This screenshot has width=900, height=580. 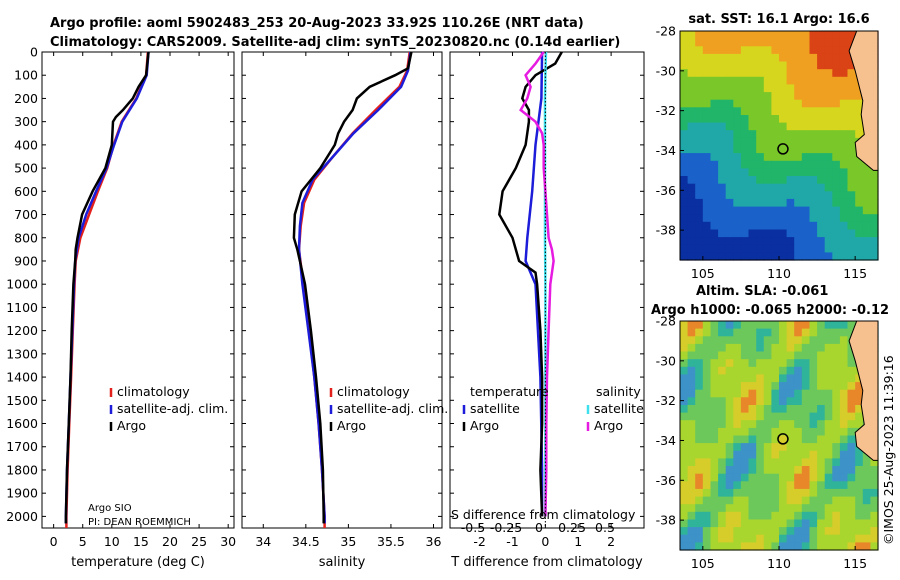 What do you see at coordinates (107, 287) in the screenshot?
I see `series-line-argo` at bounding box center [107, 287].